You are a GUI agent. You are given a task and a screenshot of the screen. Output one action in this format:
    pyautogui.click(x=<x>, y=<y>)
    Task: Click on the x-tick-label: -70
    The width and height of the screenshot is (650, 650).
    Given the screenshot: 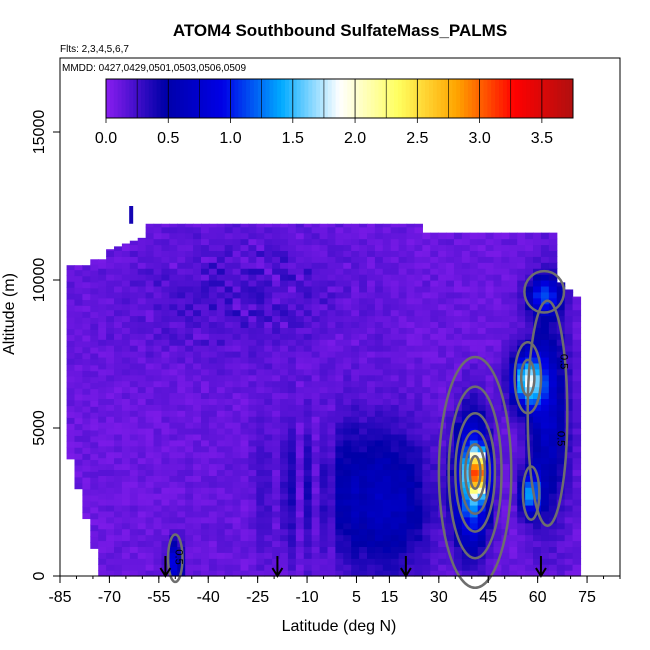 What is the action you would take?
    pyautogui.click(x=109, y=597)
    